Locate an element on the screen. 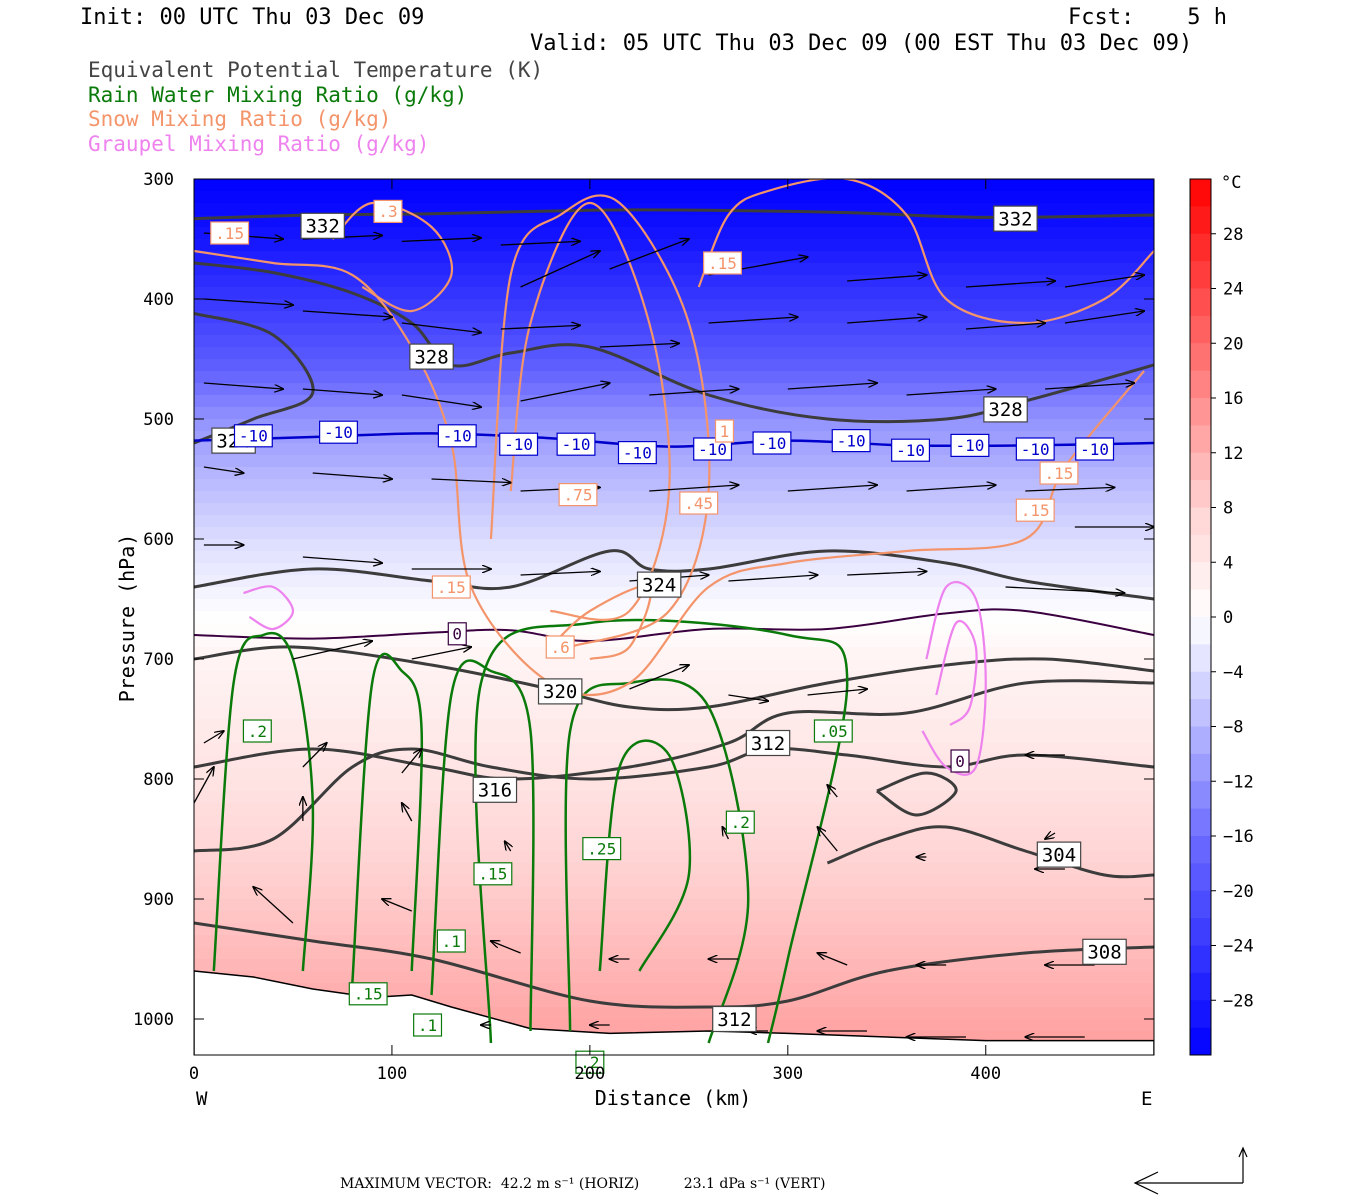  colorbar-tick-label: −4 is located at coordinates (1233, 673).